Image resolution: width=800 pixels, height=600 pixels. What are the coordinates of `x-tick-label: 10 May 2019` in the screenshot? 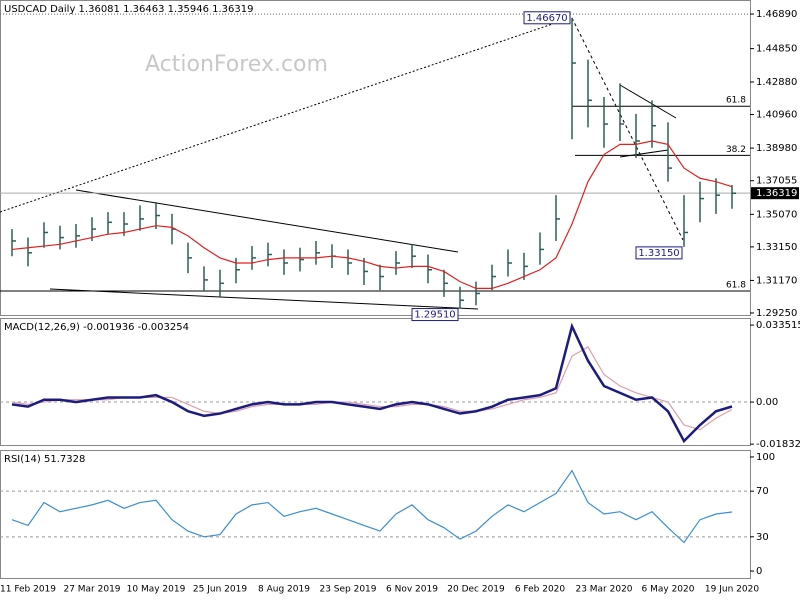 It's located at (156, 590).